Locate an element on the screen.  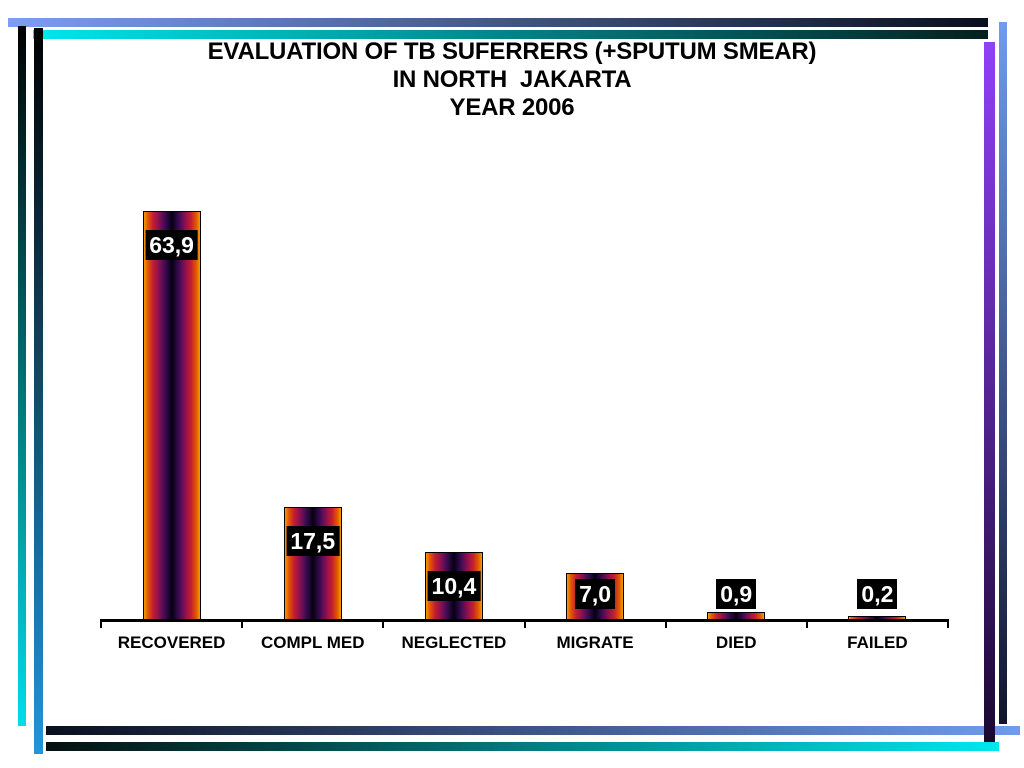
border-right-outer-bar is located at coordinates (1003, 373).